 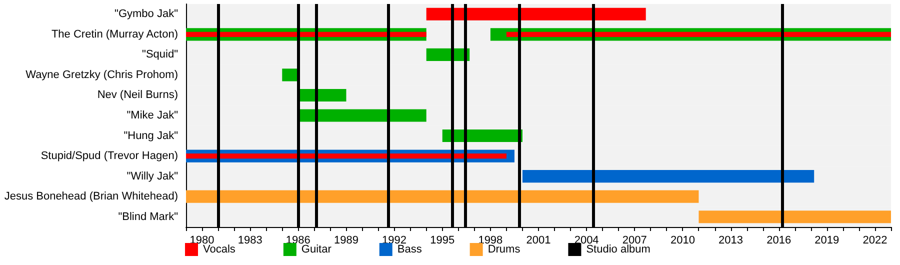 What do you see at coordinates (219, 250) in the screenshot?
I see `legend-label: Vocals` at bounding box center [219, 250].